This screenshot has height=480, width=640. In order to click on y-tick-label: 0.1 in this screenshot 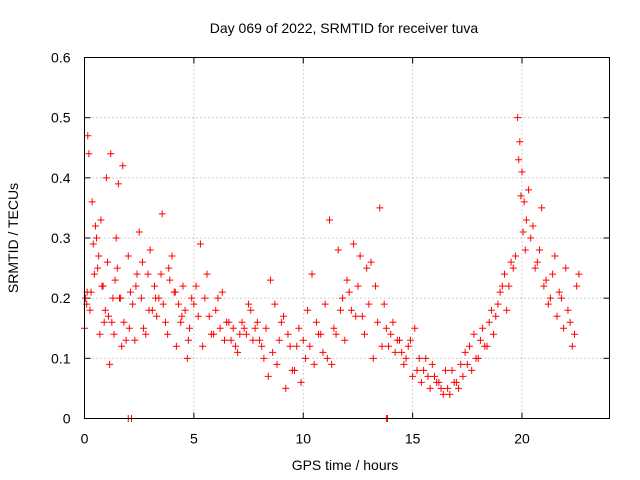, I will do `click(61, 358)`.